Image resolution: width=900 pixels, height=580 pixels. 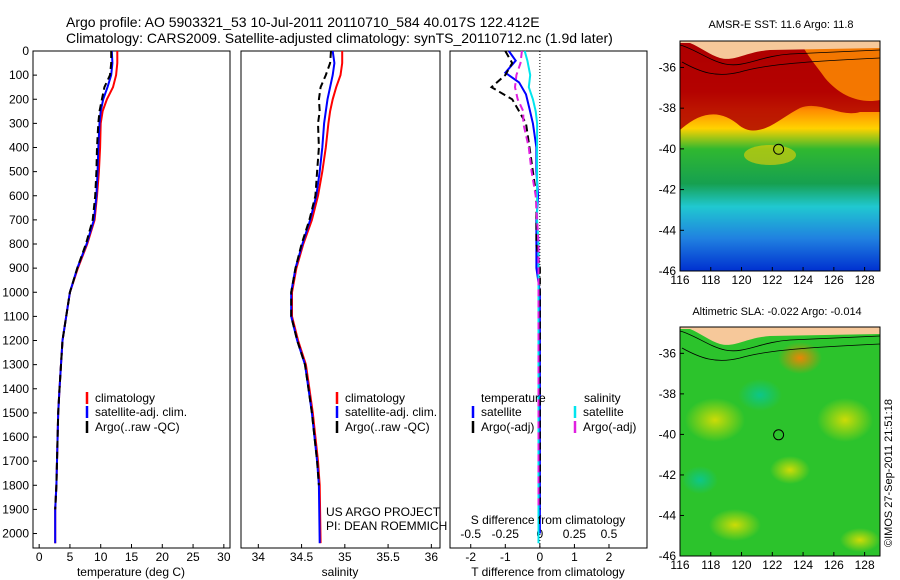 What do you see at coordinates (70, 557) in the screenshot?
I see `x-tick-label: 5` at bounding box center [70, 557].